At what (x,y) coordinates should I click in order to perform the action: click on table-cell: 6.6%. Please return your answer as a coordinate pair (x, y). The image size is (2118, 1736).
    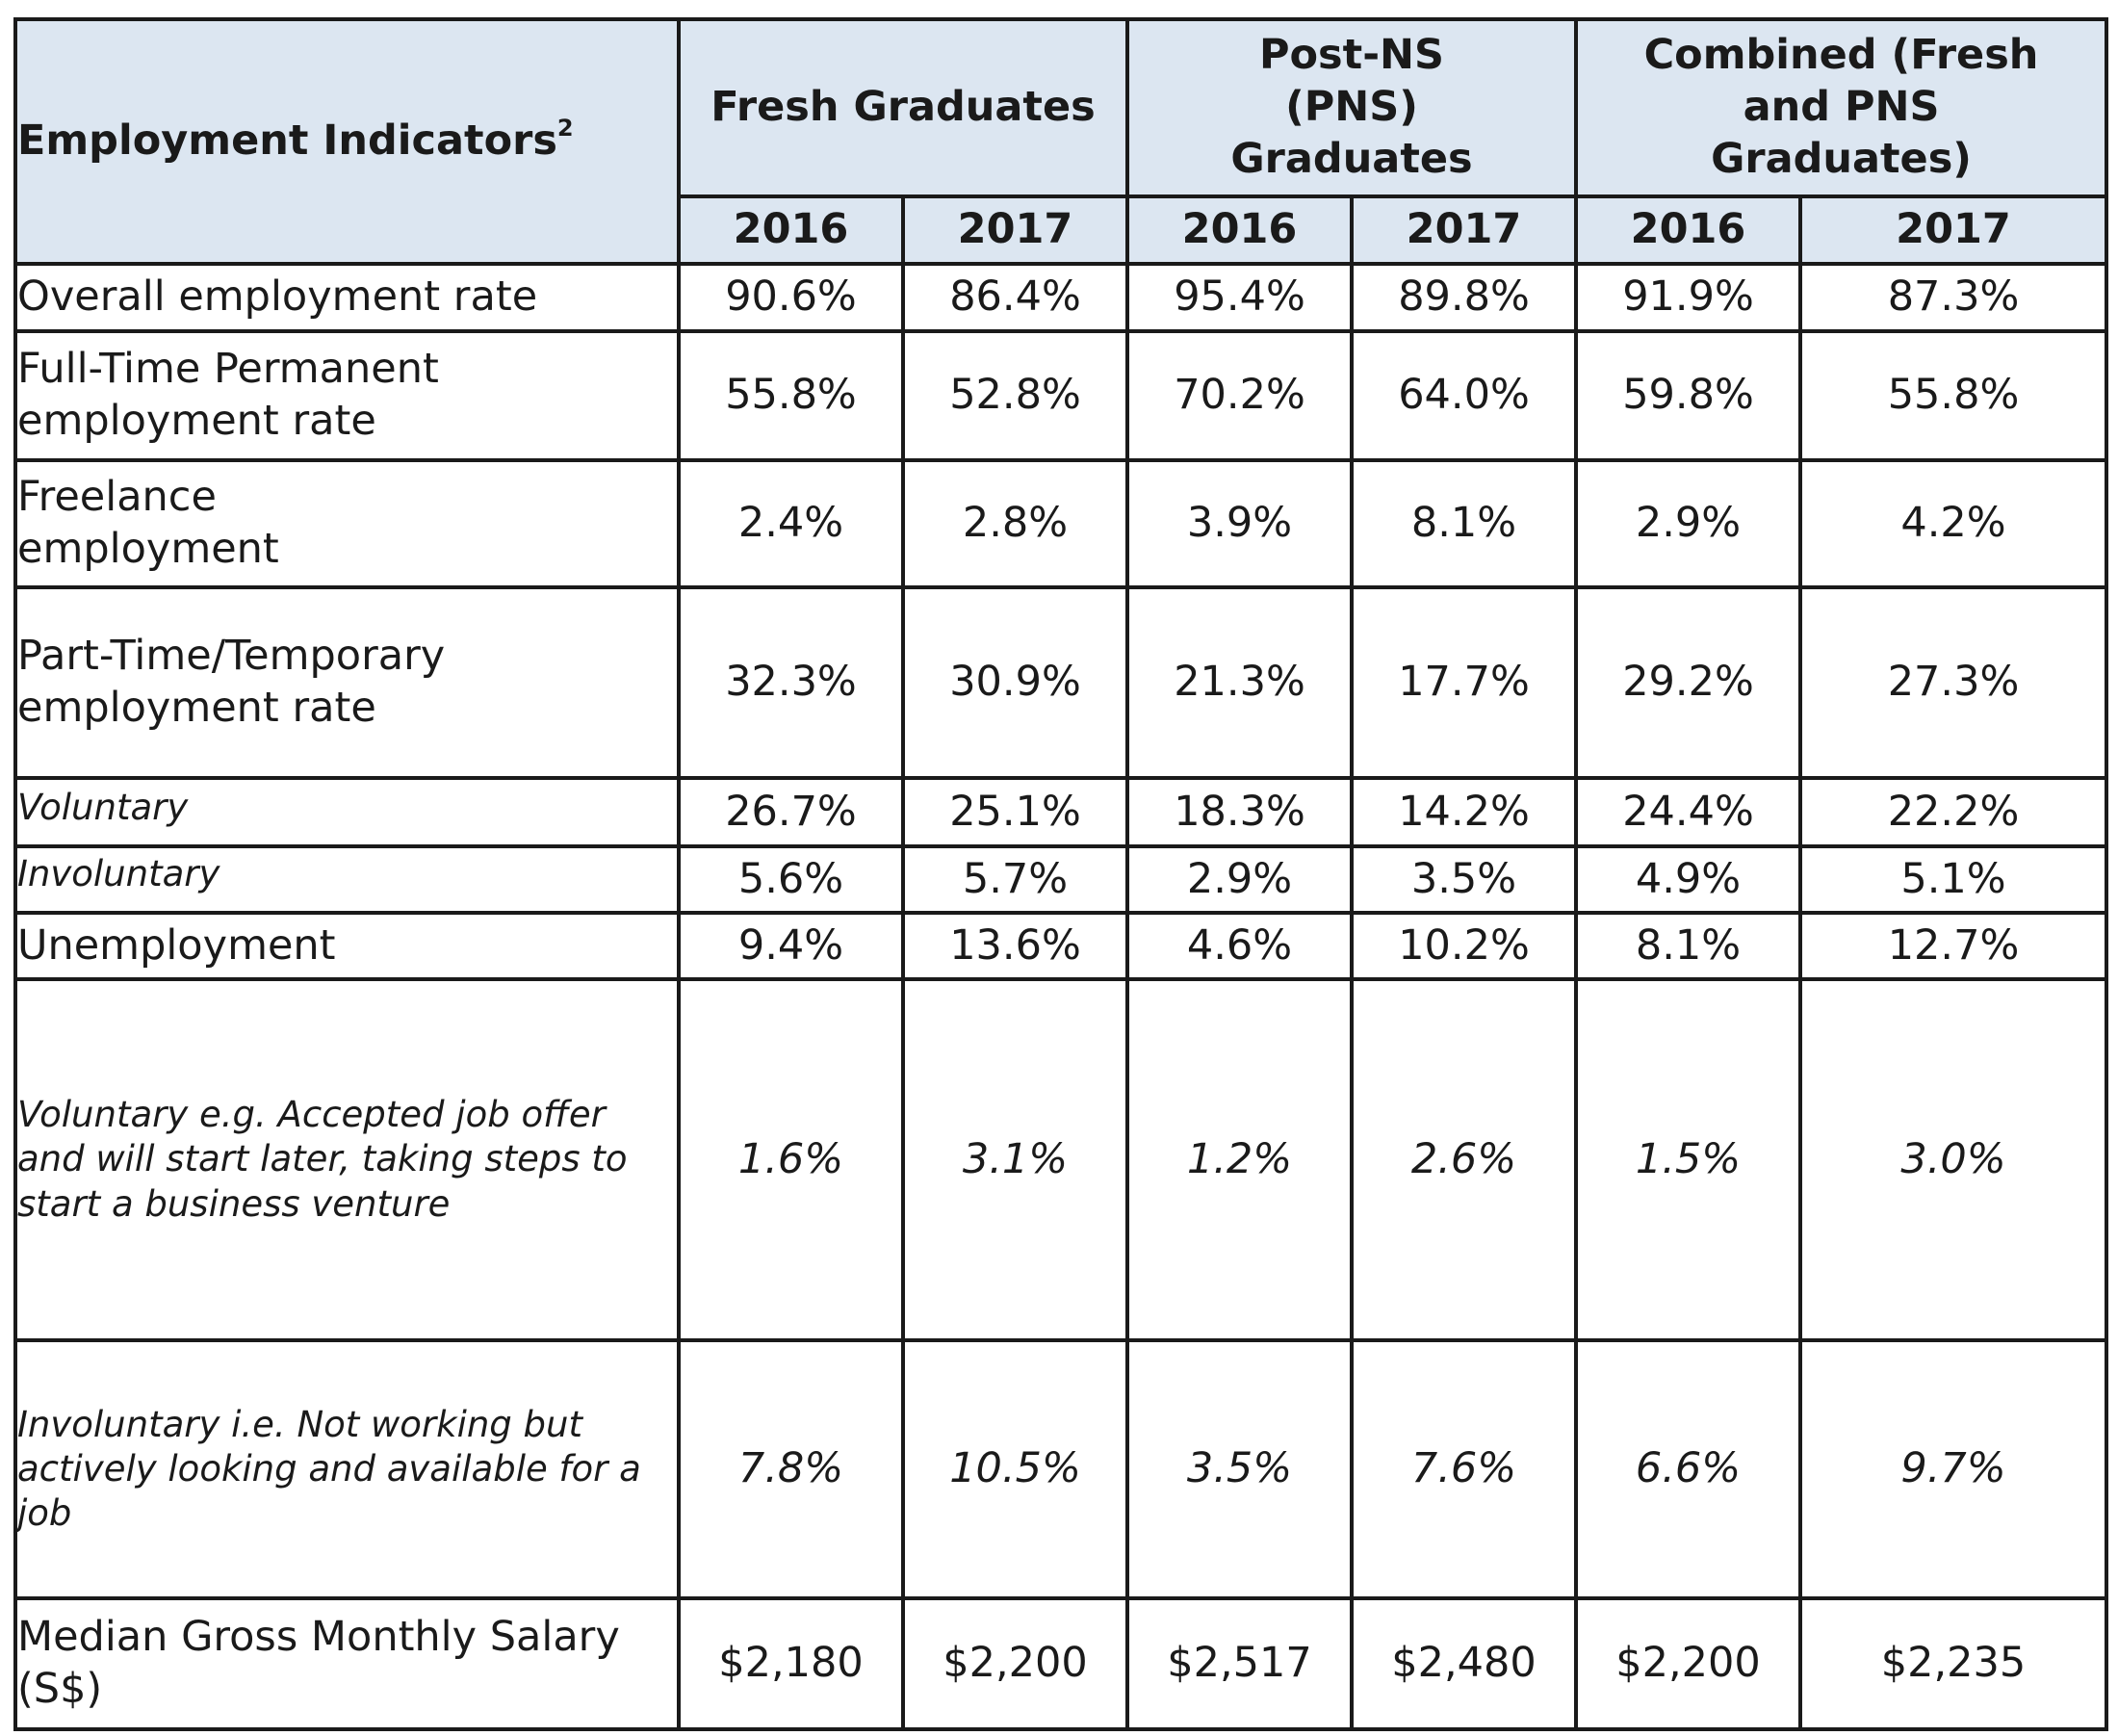
    Looking at the image, I should click on (1689, 1469).